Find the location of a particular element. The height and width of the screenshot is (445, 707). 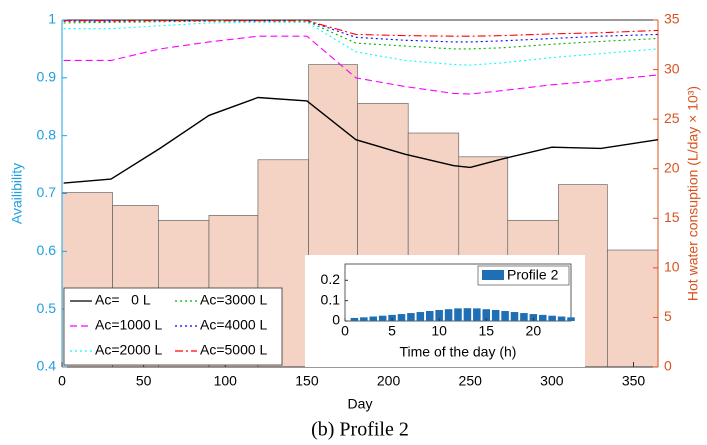

x-tick-label: 250 is located at coordinates (471, 381).